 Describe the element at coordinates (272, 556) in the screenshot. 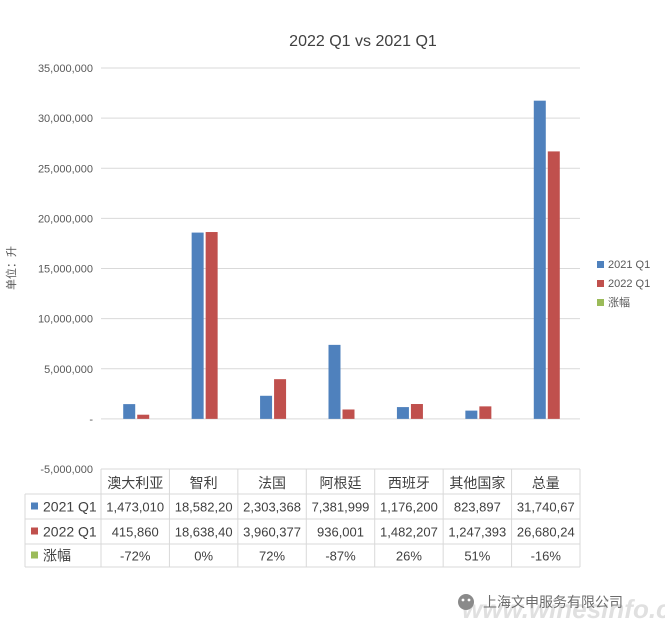

I see `data-label: 72%` at that location.